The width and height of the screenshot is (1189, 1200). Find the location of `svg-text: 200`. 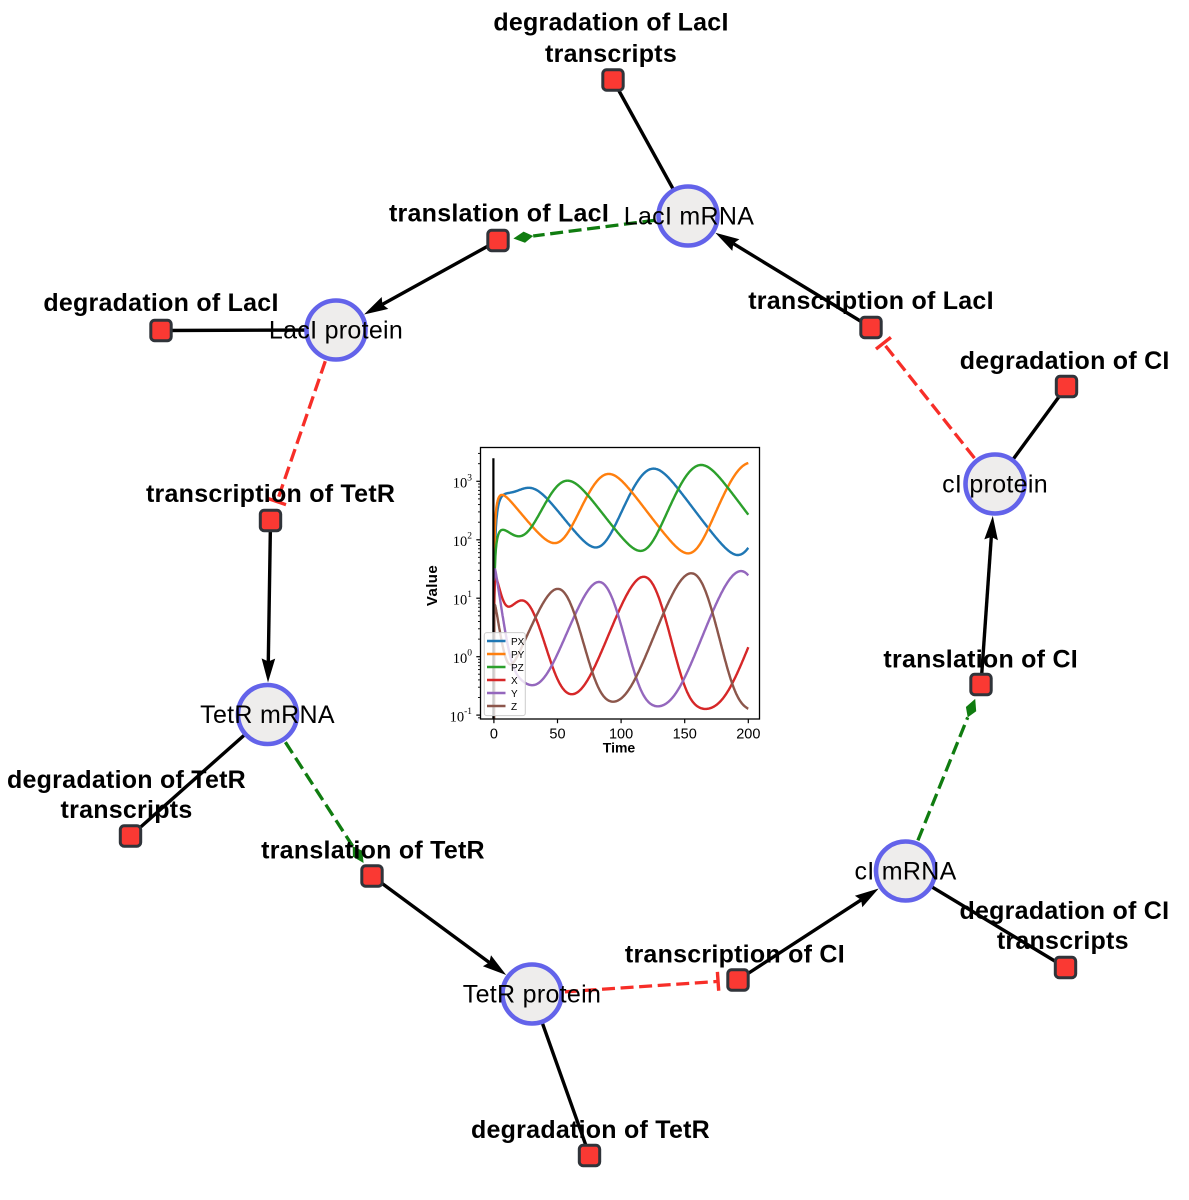

svg-text: 200 is located at coordinates (748, 735).